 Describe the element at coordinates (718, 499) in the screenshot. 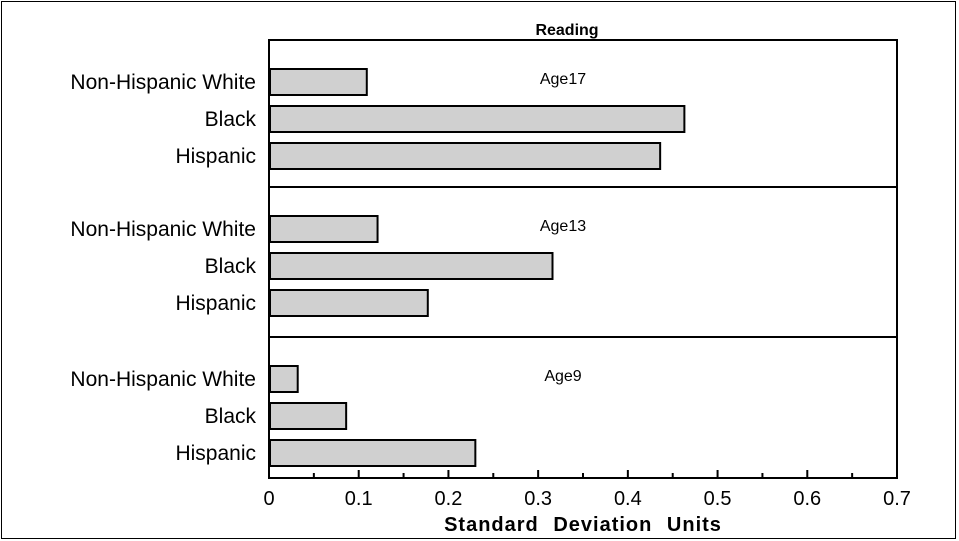

I see `x-tick-label: 0.5` at that location.